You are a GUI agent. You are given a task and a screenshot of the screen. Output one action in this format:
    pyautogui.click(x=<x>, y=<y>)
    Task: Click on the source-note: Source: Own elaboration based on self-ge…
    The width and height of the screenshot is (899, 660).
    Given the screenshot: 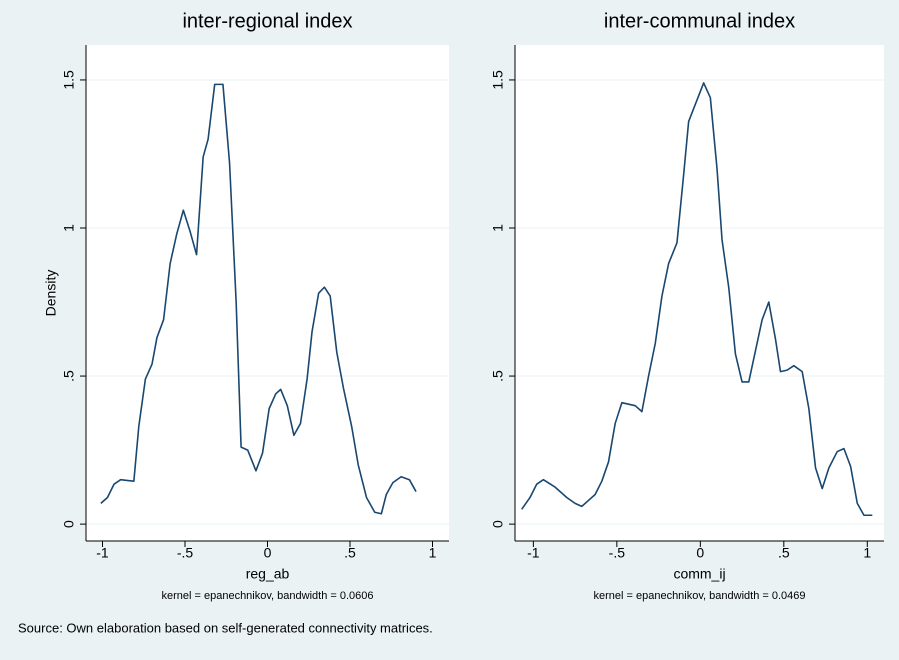 What is the action you would take?
    pyautogui.click(x=225, y=627)
    